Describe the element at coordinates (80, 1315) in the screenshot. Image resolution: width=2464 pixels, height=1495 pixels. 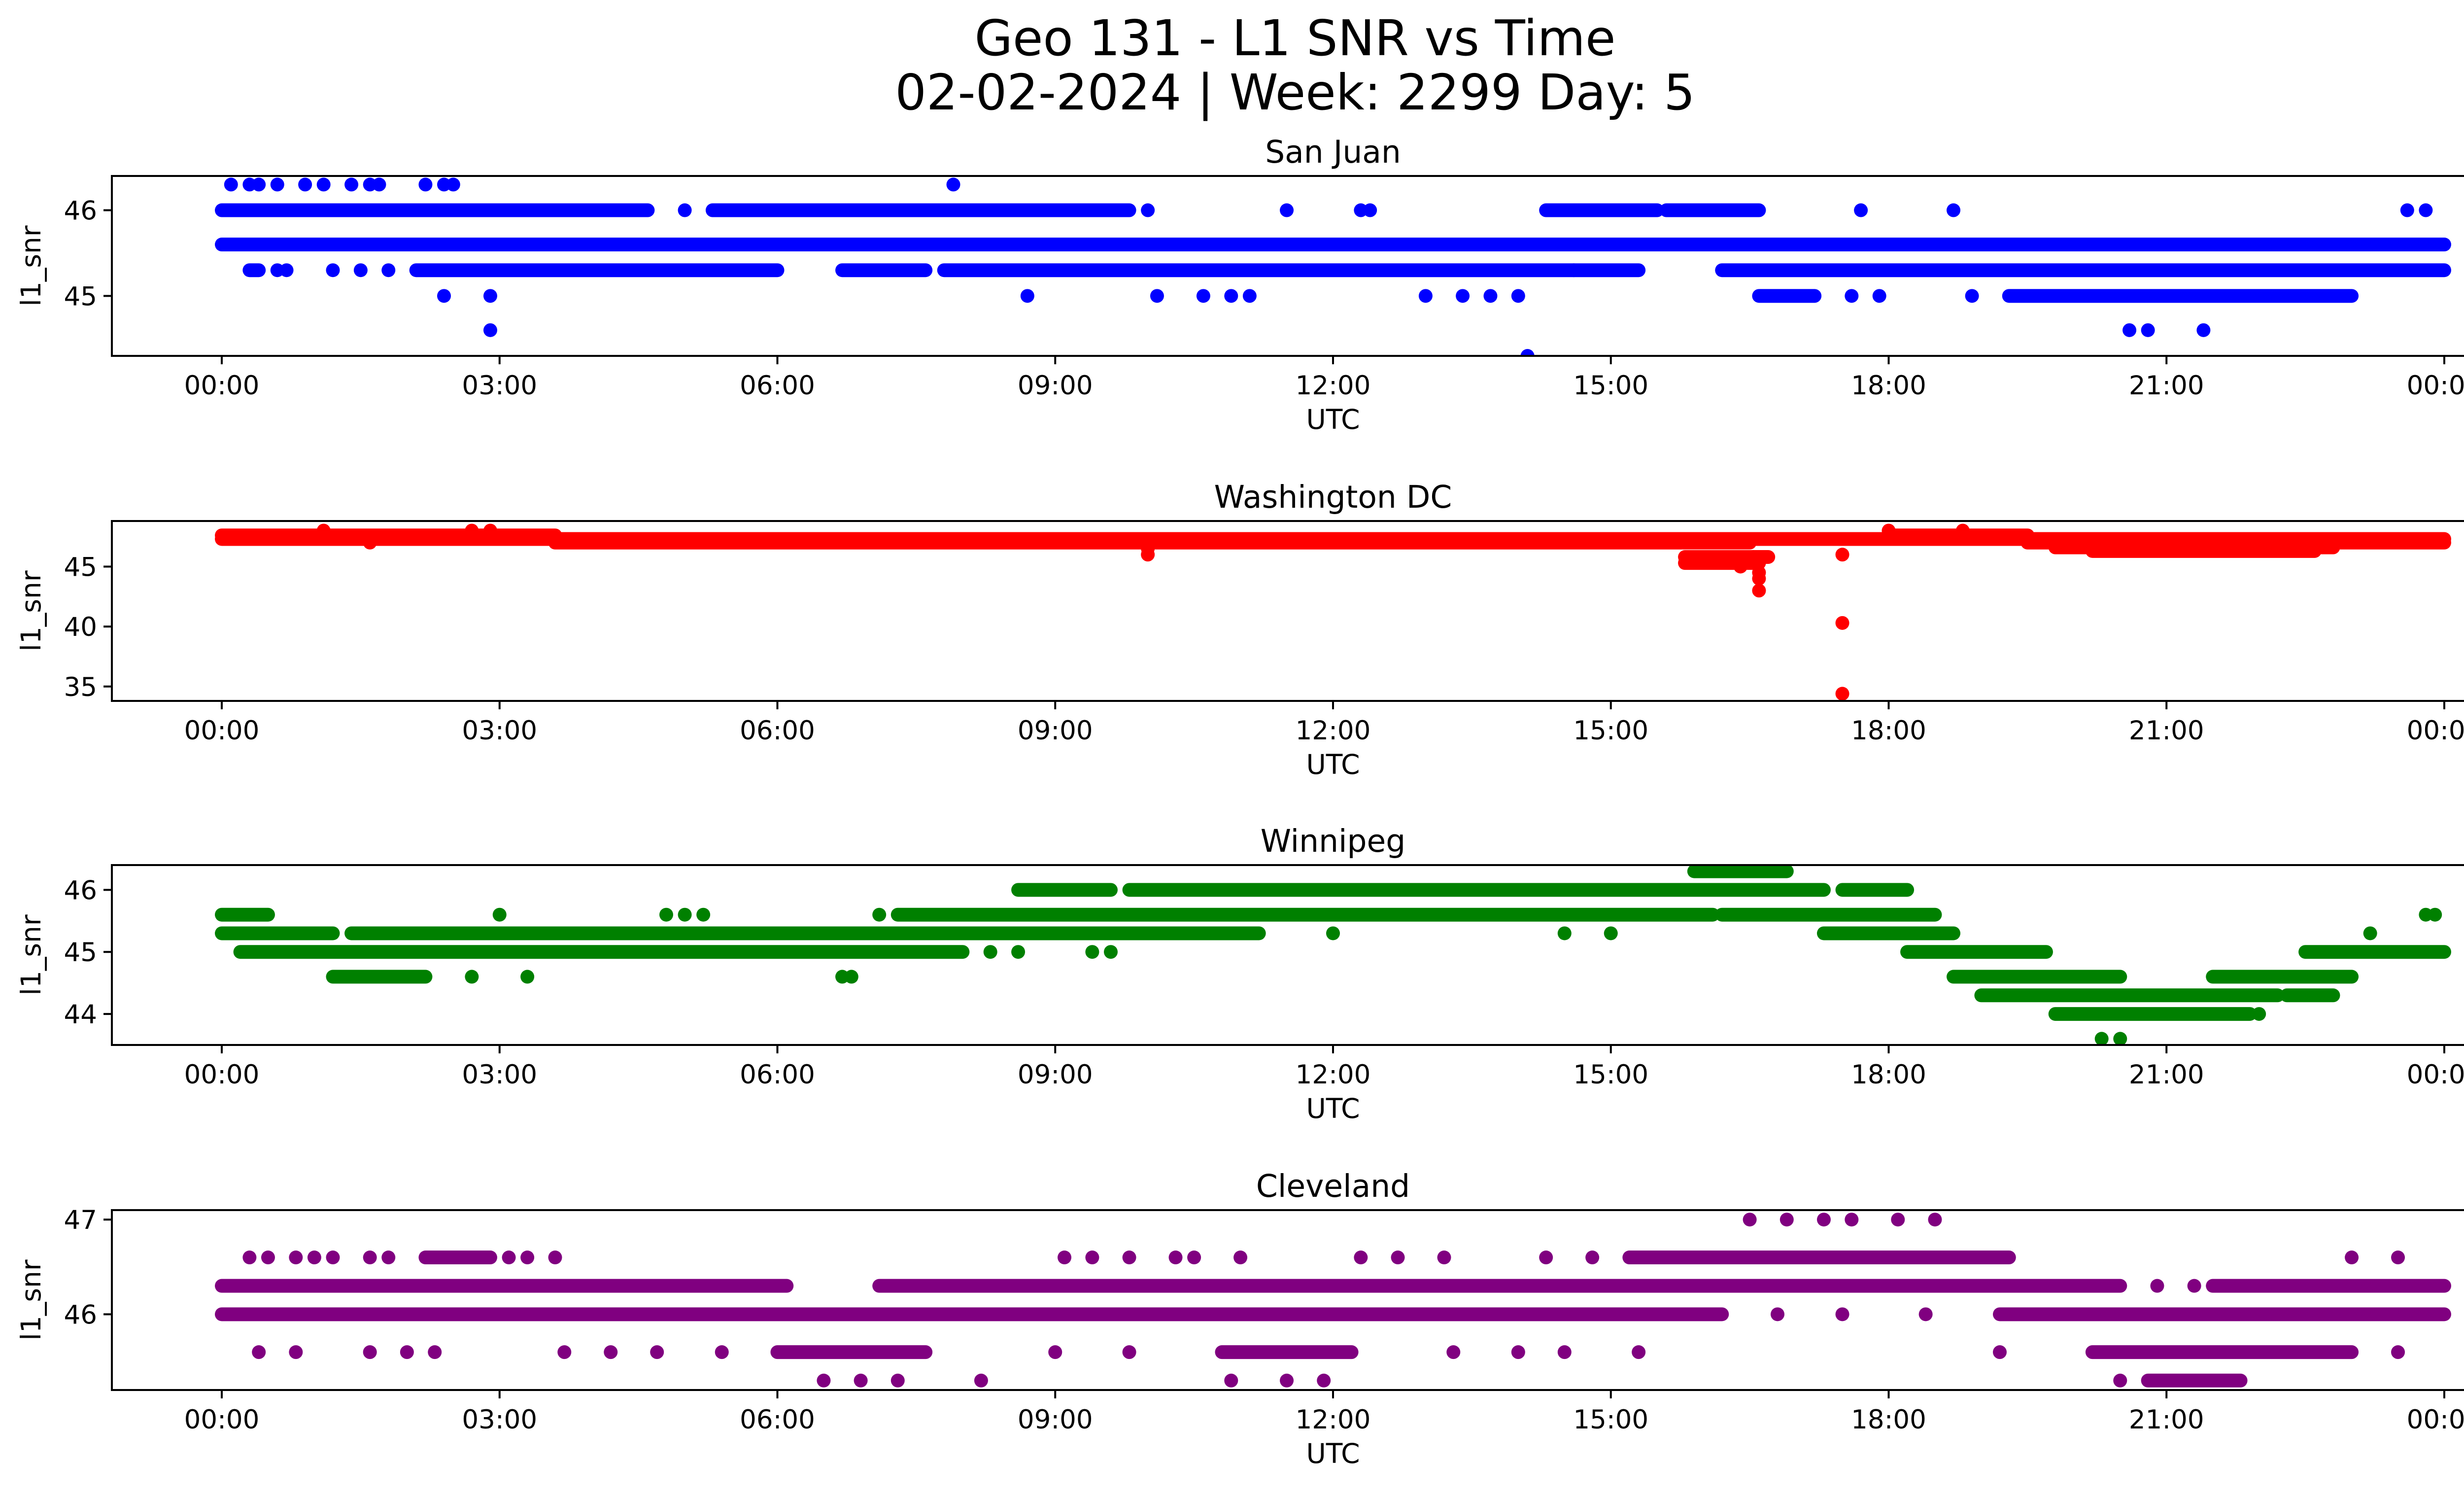
I see `y-tick-label: 46` at that location.